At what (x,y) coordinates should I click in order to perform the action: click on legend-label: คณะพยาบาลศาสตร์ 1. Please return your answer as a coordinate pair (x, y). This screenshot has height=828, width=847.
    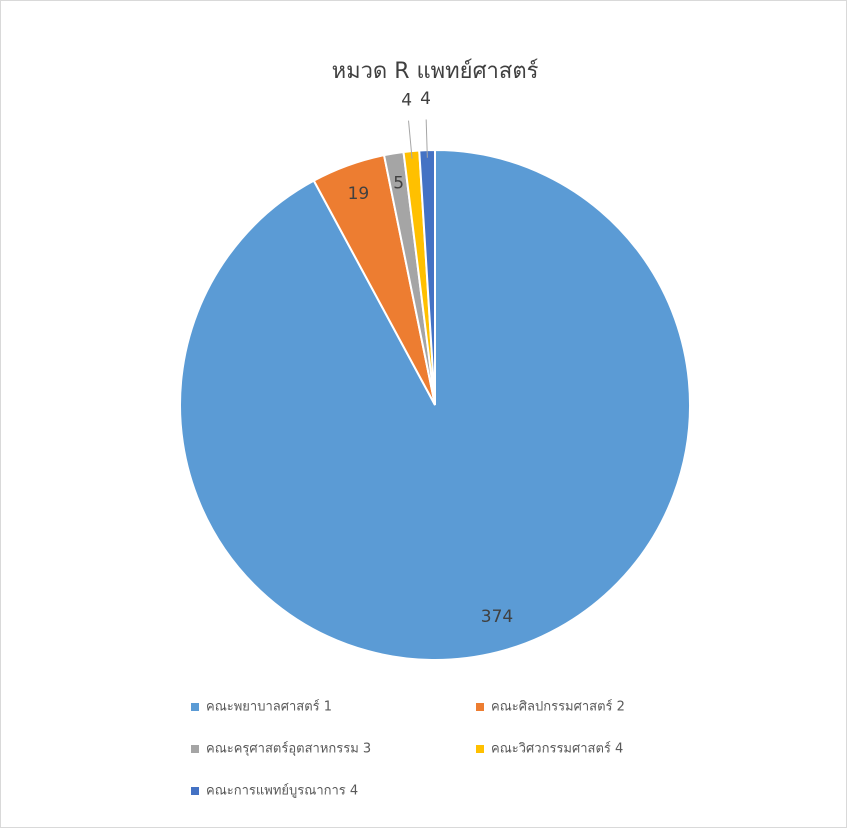
    Looking at the image, I should click on (269, 707).